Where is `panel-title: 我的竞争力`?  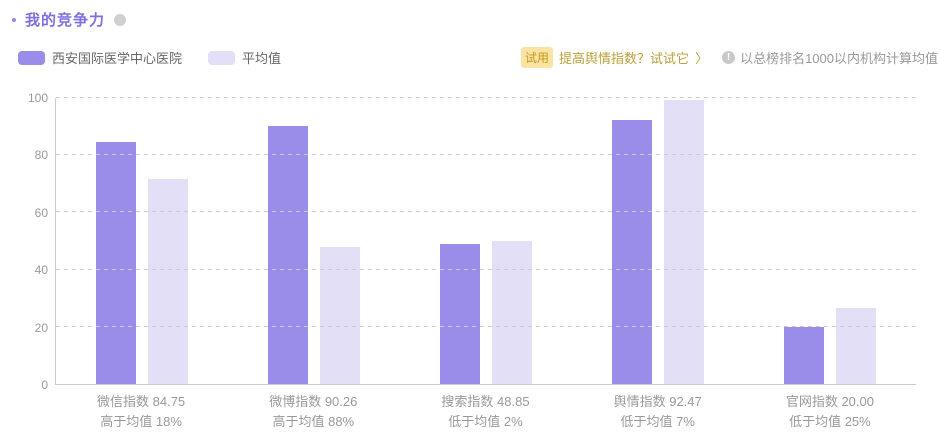
panel-title: 我的竞争力 is located at coordinates (65, 20).